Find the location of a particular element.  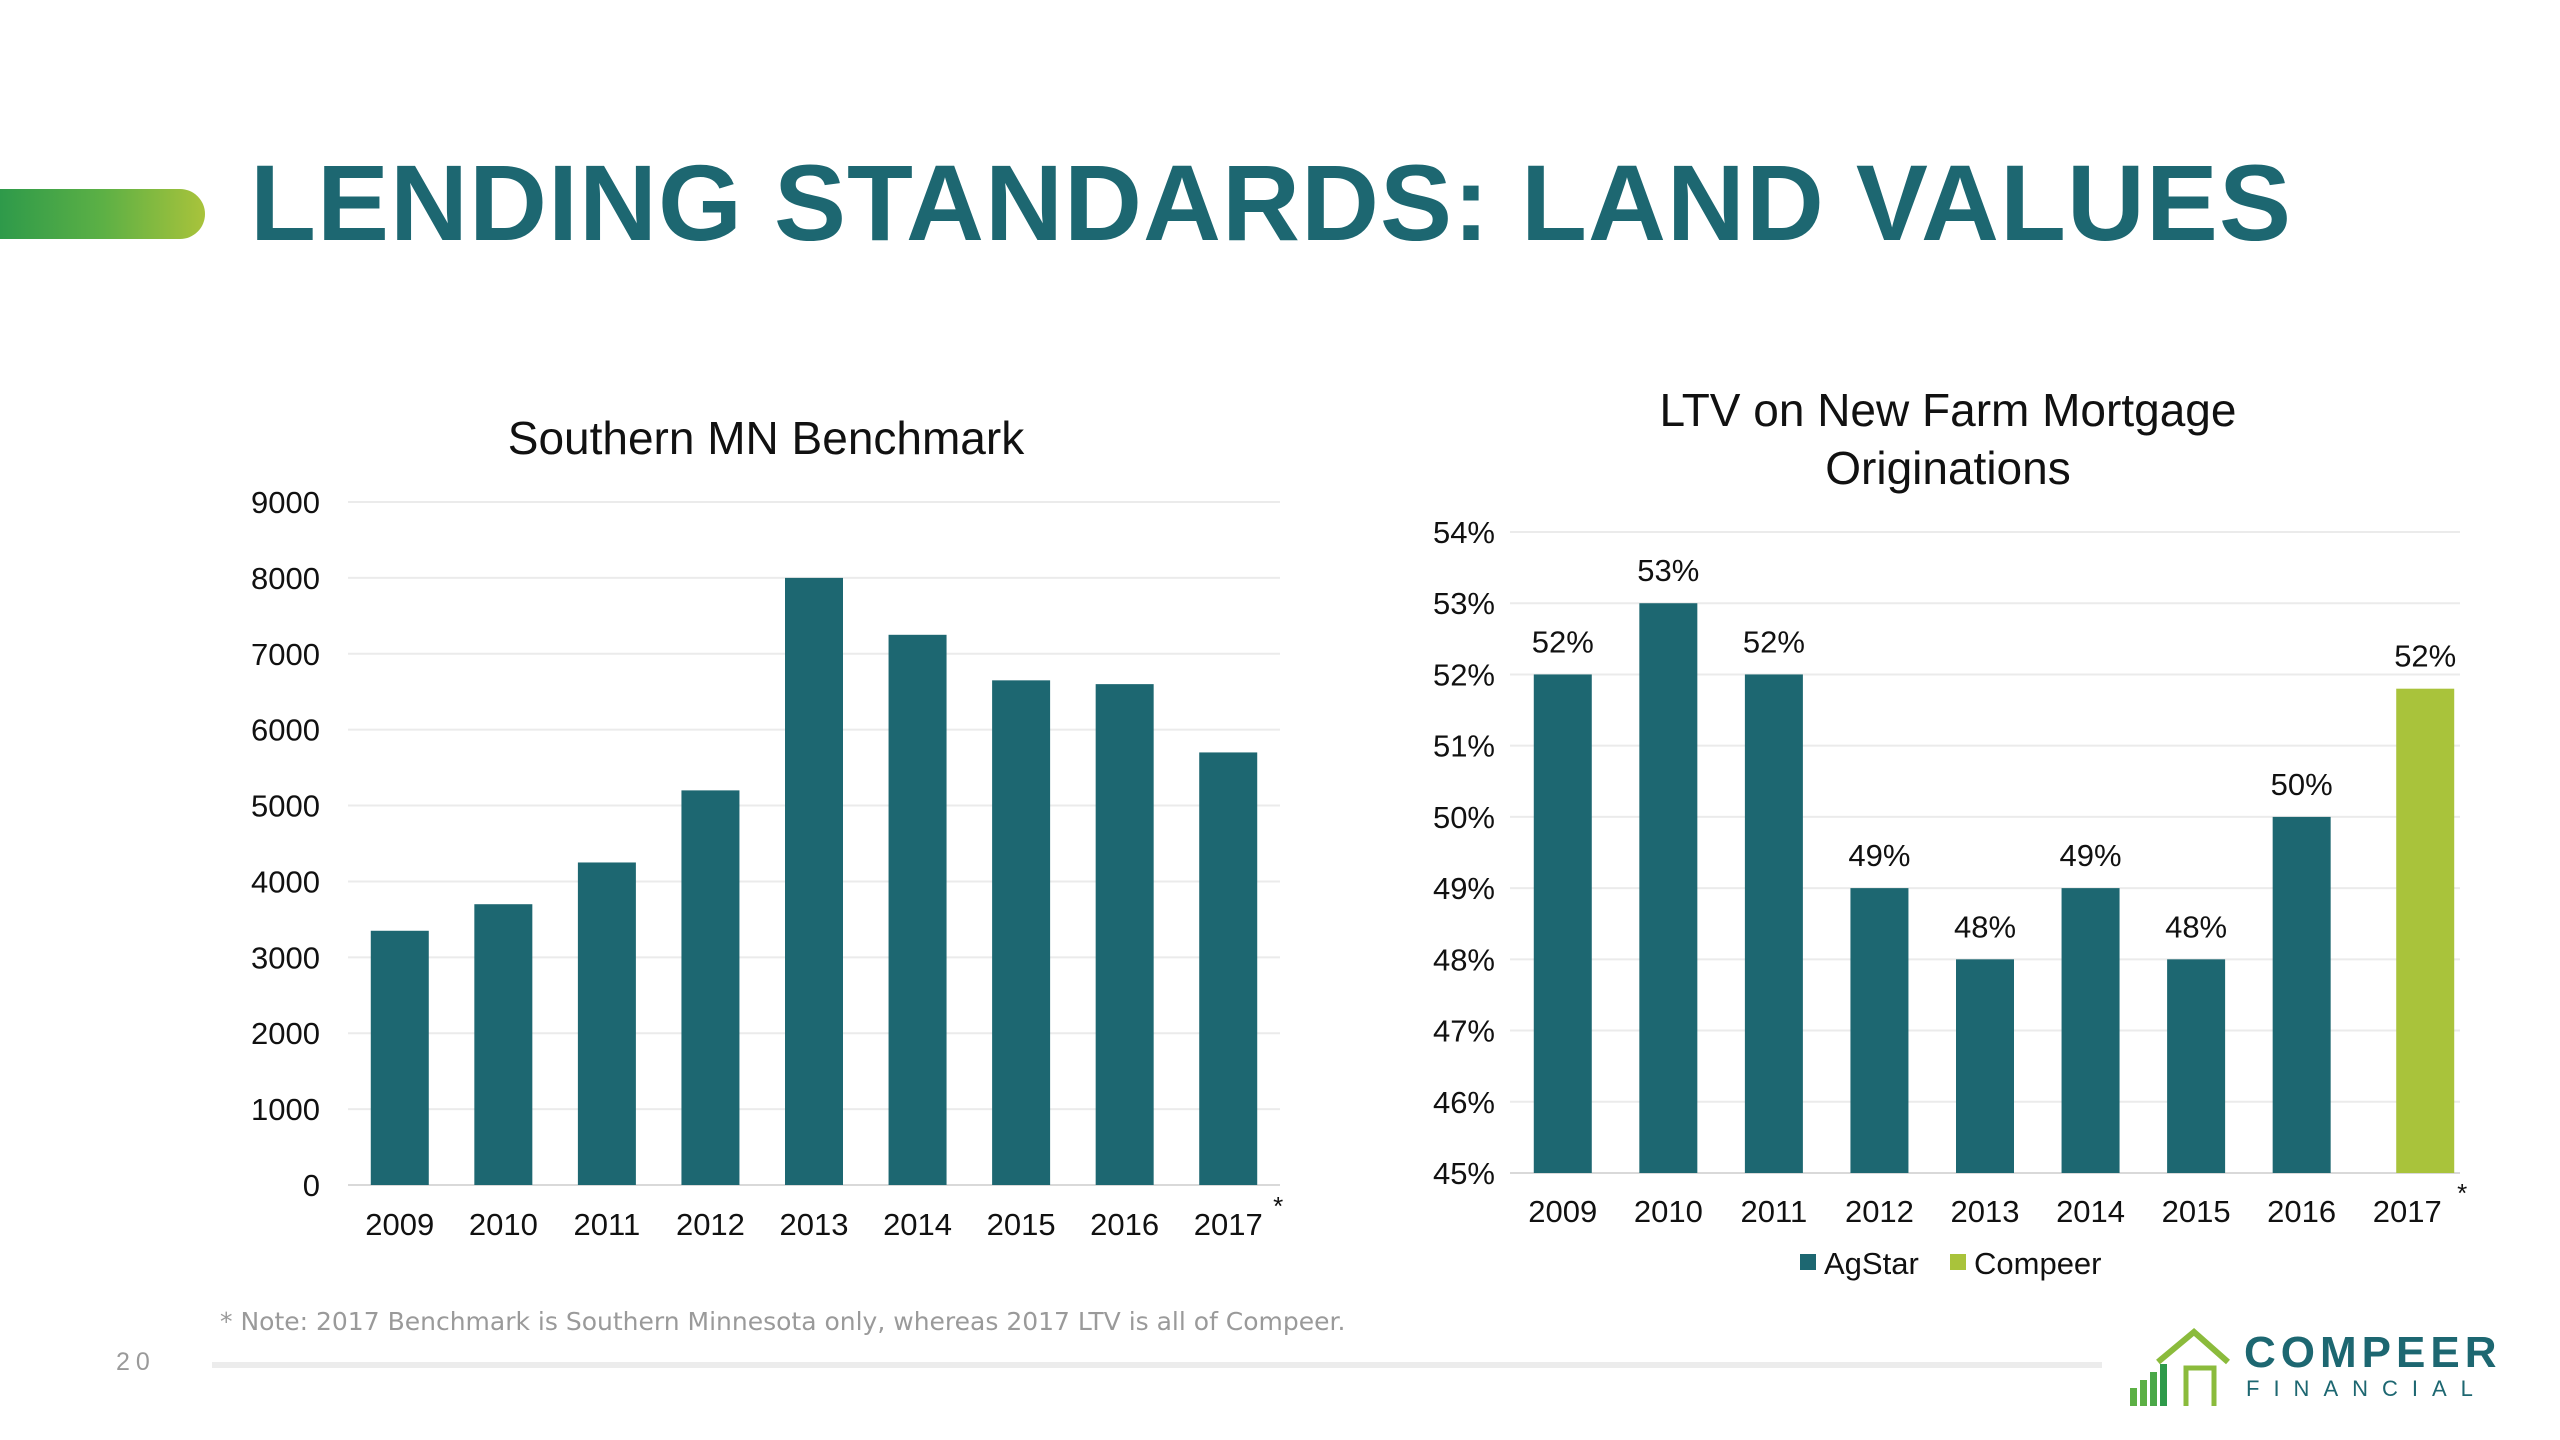

bar-agstar-2012 is located at coordinates (1879, 1030).